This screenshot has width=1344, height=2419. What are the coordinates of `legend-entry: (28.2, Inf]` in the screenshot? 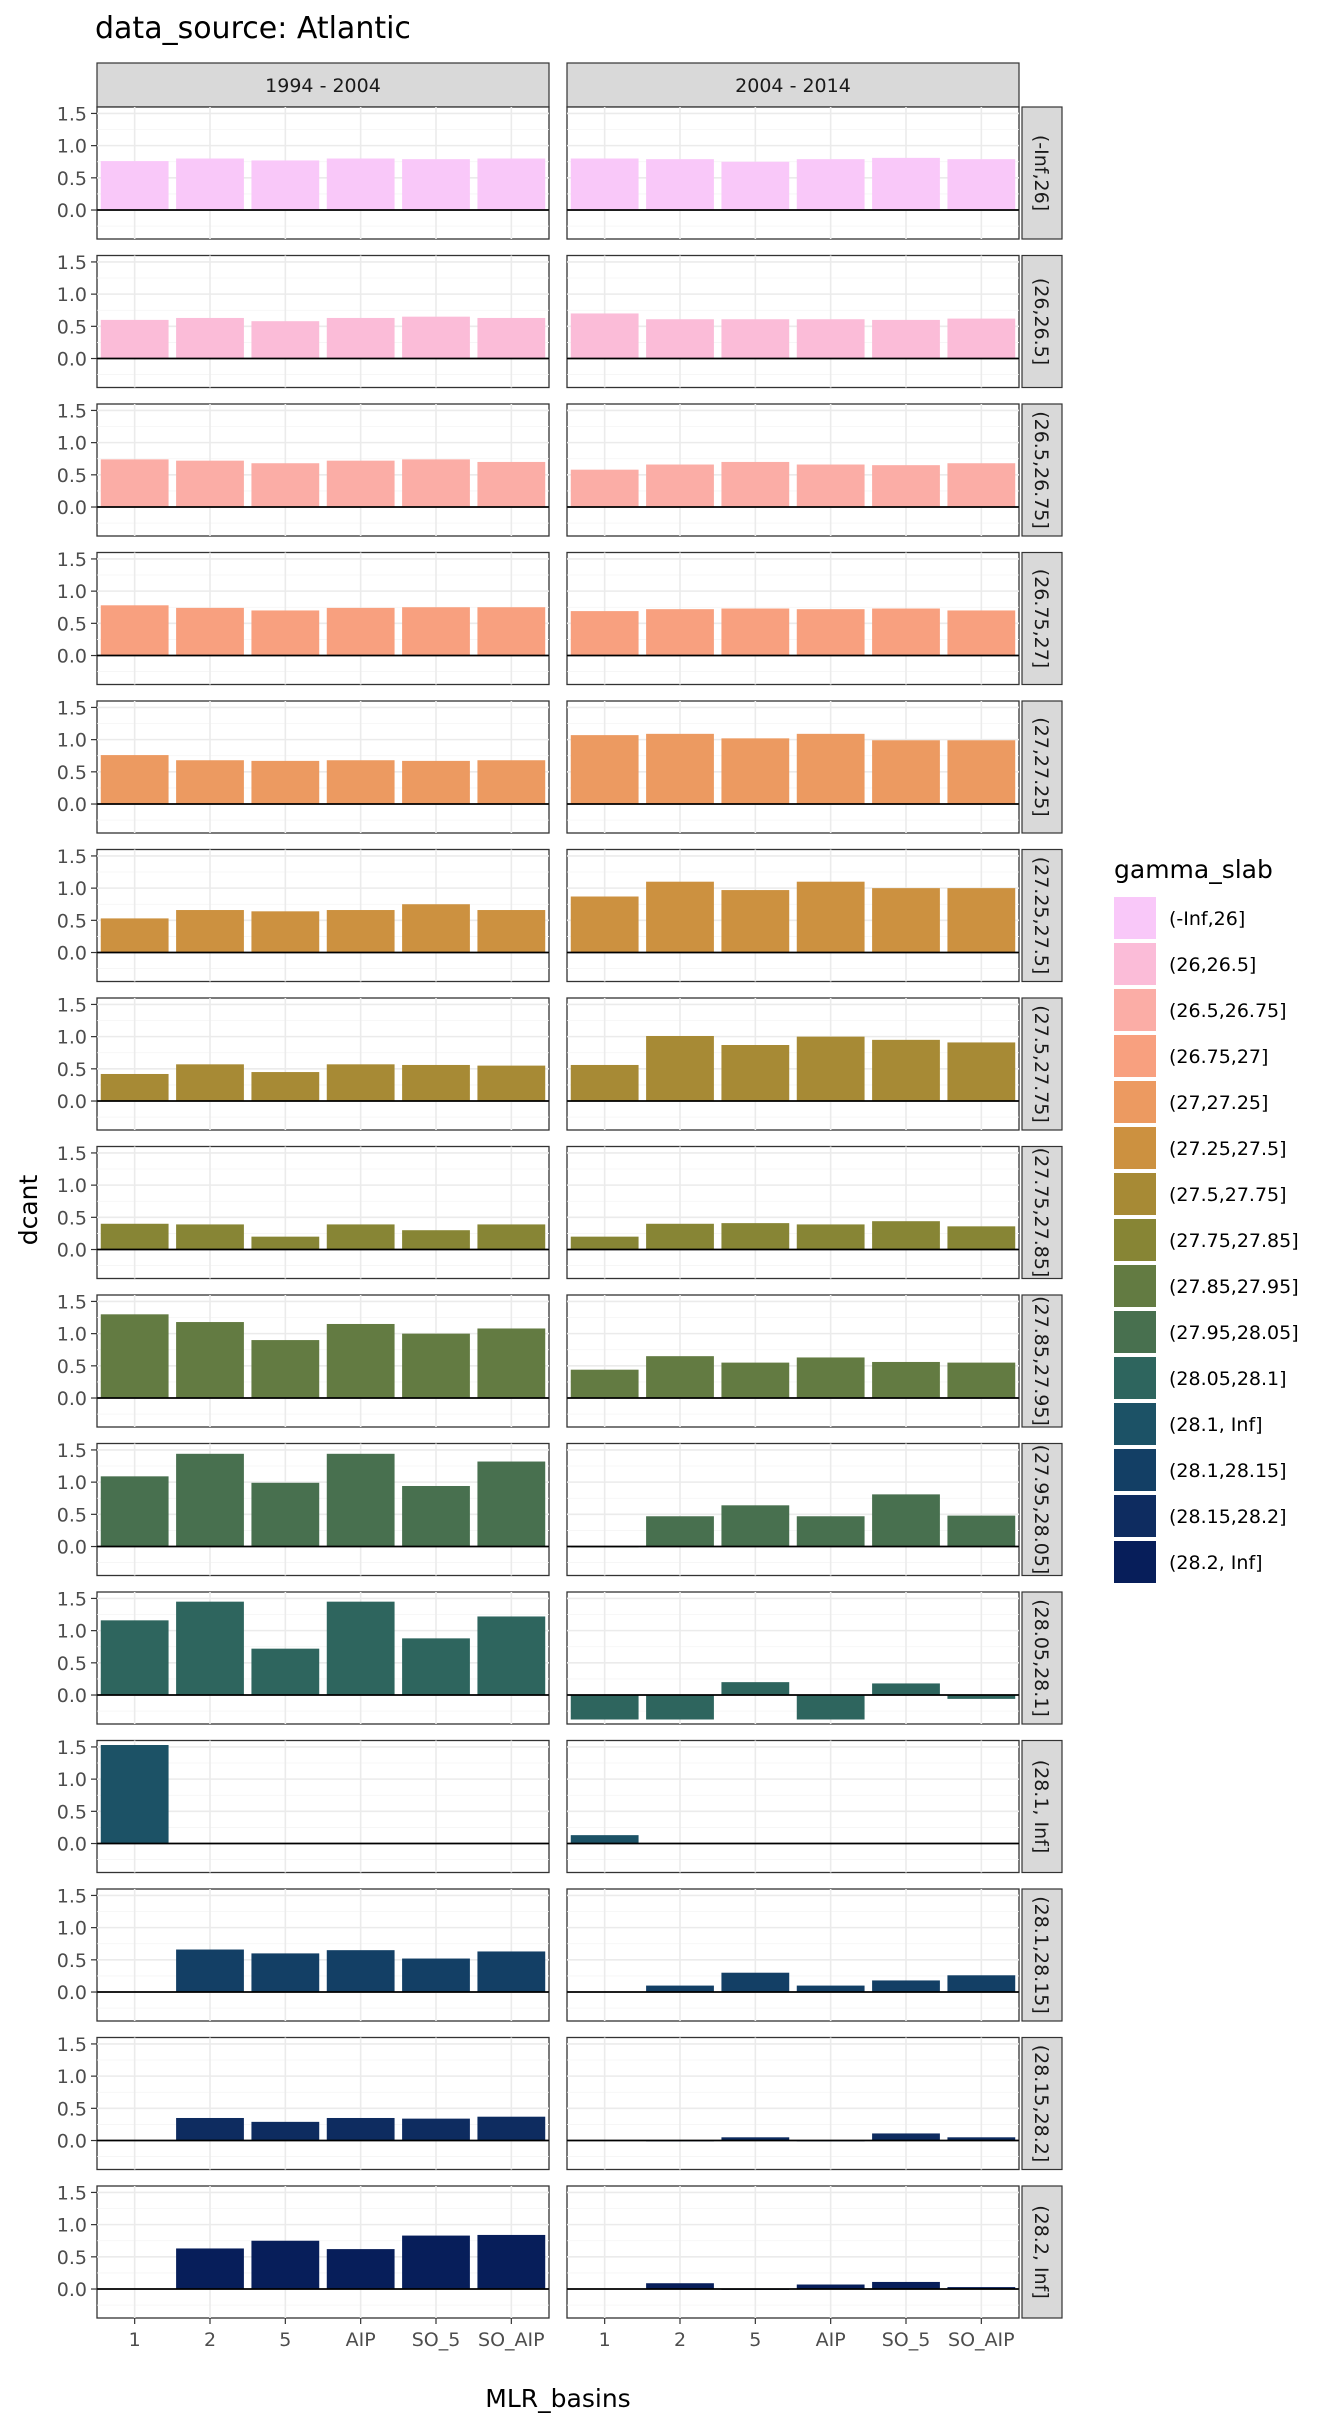 It's located at (1188, 1562).